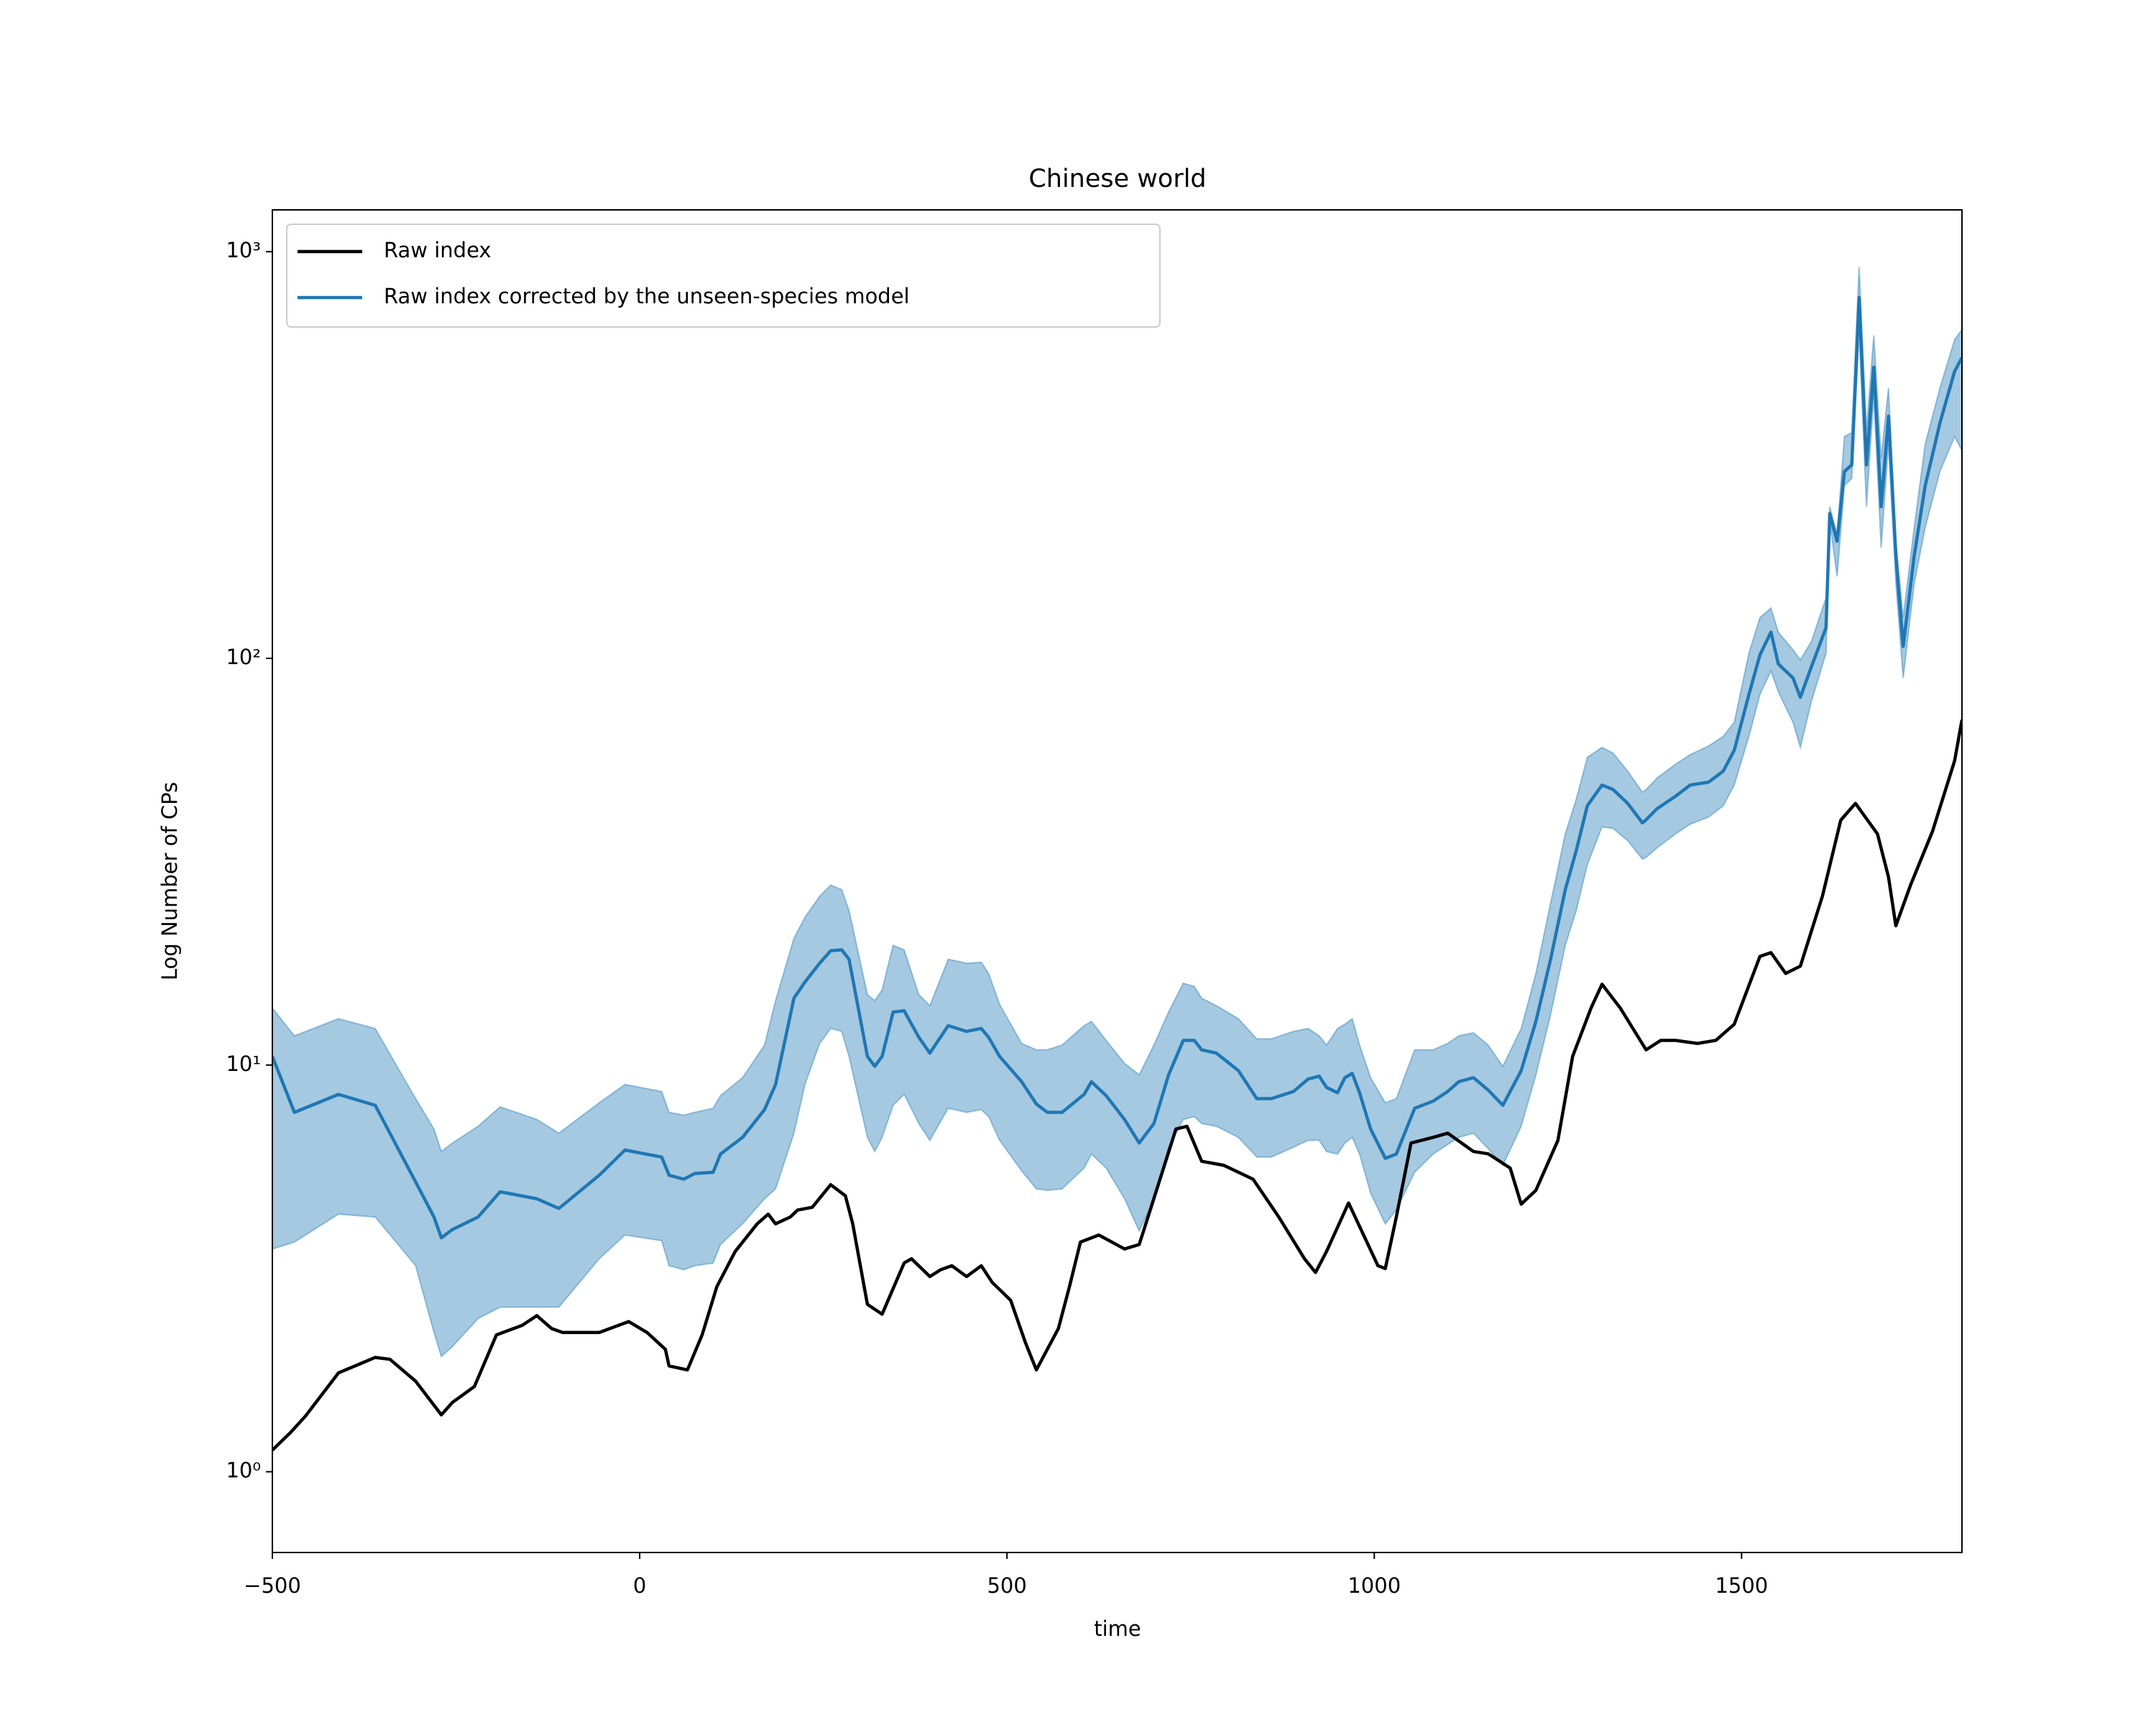 Image resolution: width=2156 pixels, height=1725 pixels. I want to click on y-tick-label: 10³, so click(243, 250).